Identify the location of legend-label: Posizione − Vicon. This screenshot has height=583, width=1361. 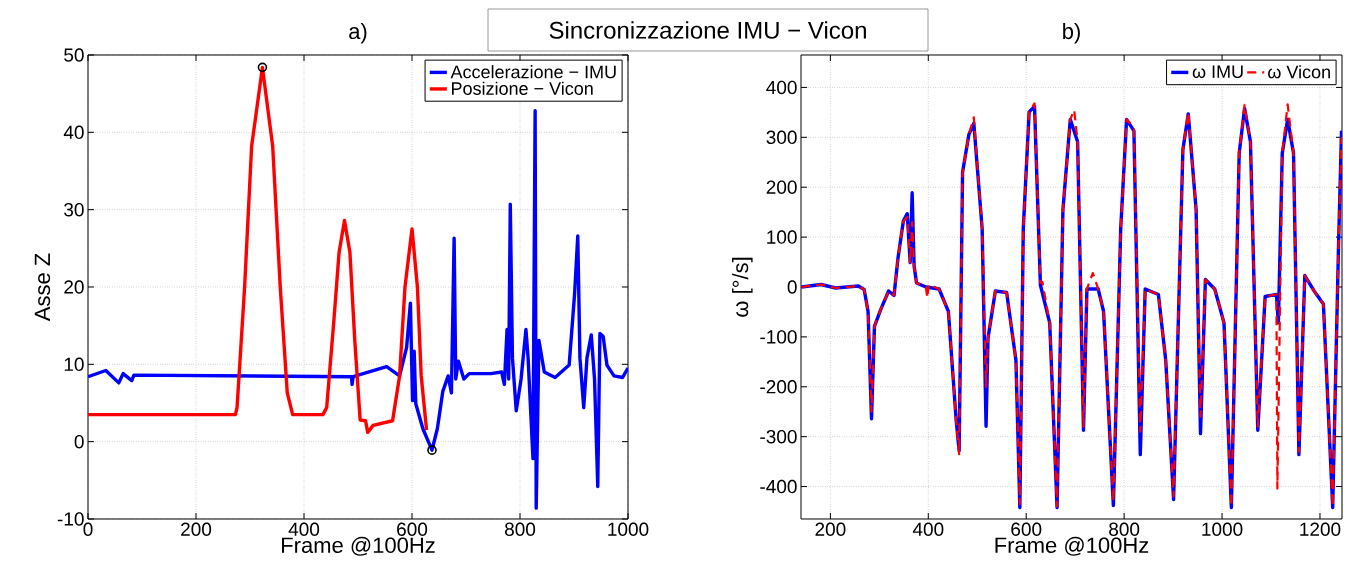
(522, 88).